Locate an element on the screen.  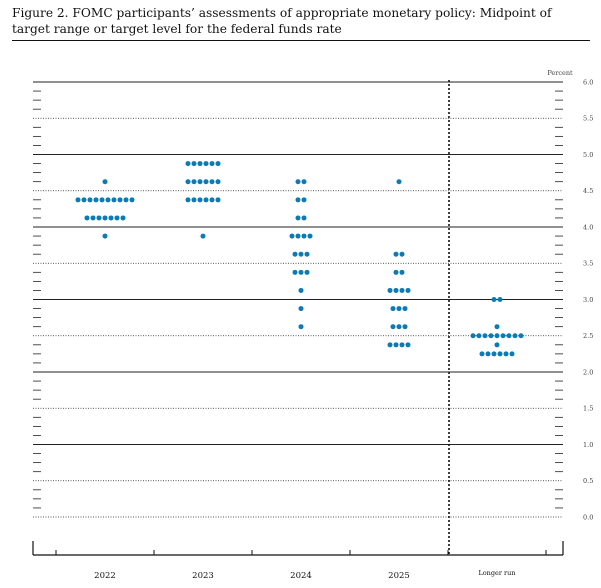
y-tick-label: 3.0 is located at coordinates (588, 300).